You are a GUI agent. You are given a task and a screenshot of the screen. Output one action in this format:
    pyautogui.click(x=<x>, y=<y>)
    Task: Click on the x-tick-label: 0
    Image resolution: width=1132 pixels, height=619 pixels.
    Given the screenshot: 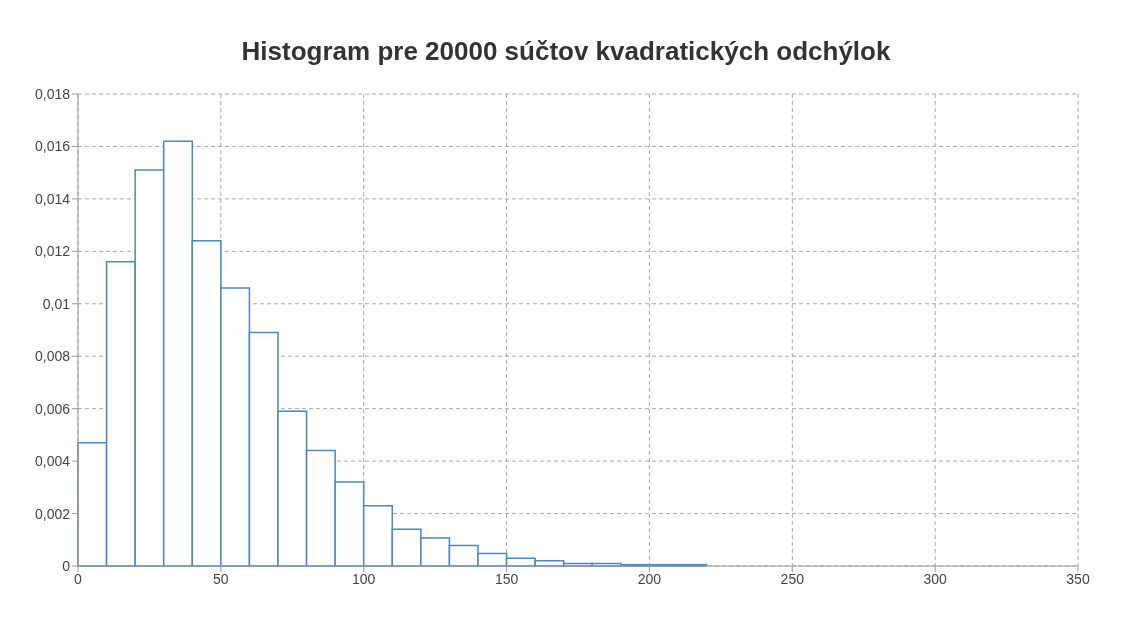 What is the action you would take?
    pyautogui.click(x=78, y=578)
    